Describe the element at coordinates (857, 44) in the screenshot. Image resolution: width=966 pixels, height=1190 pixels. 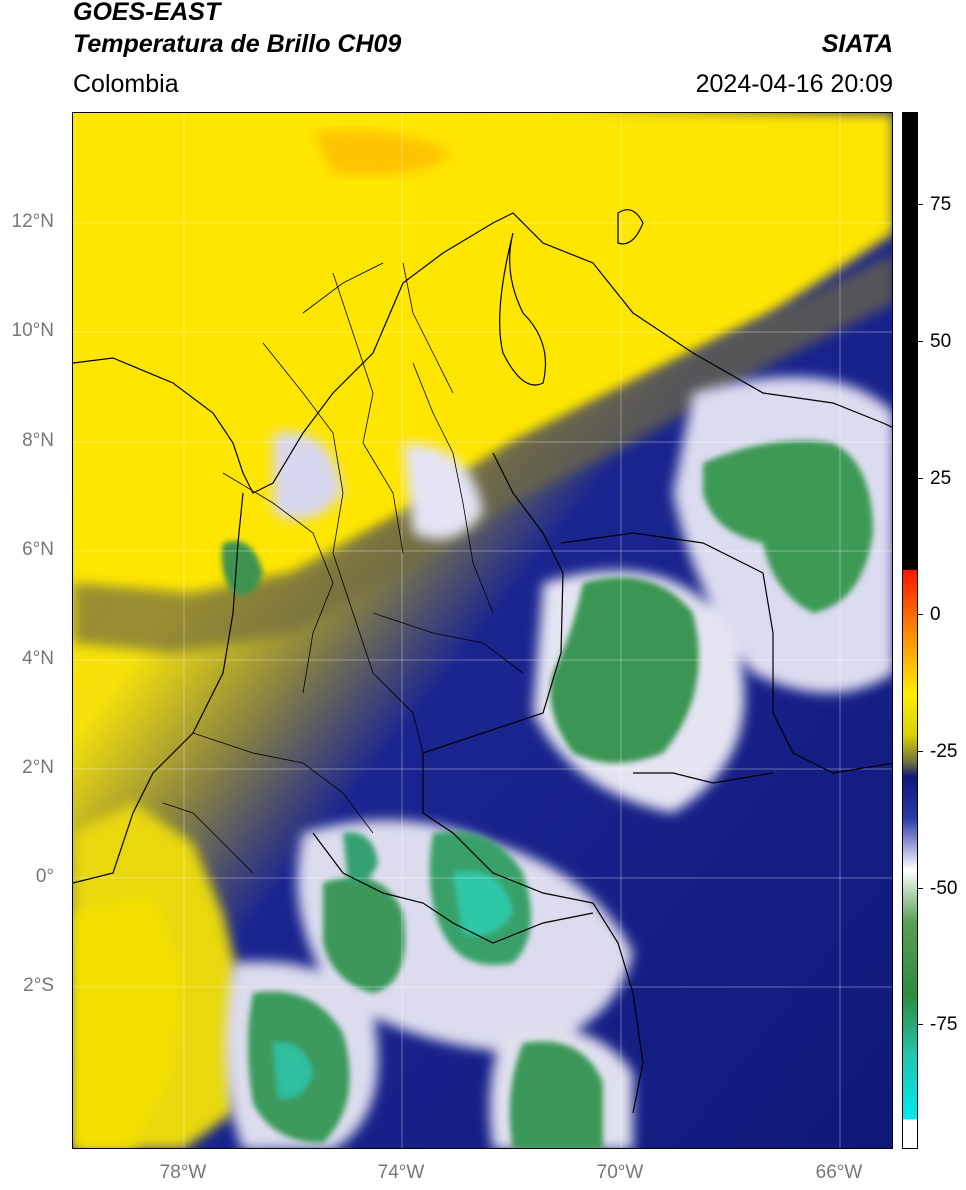
I see `source-label: SIATA` at that location.